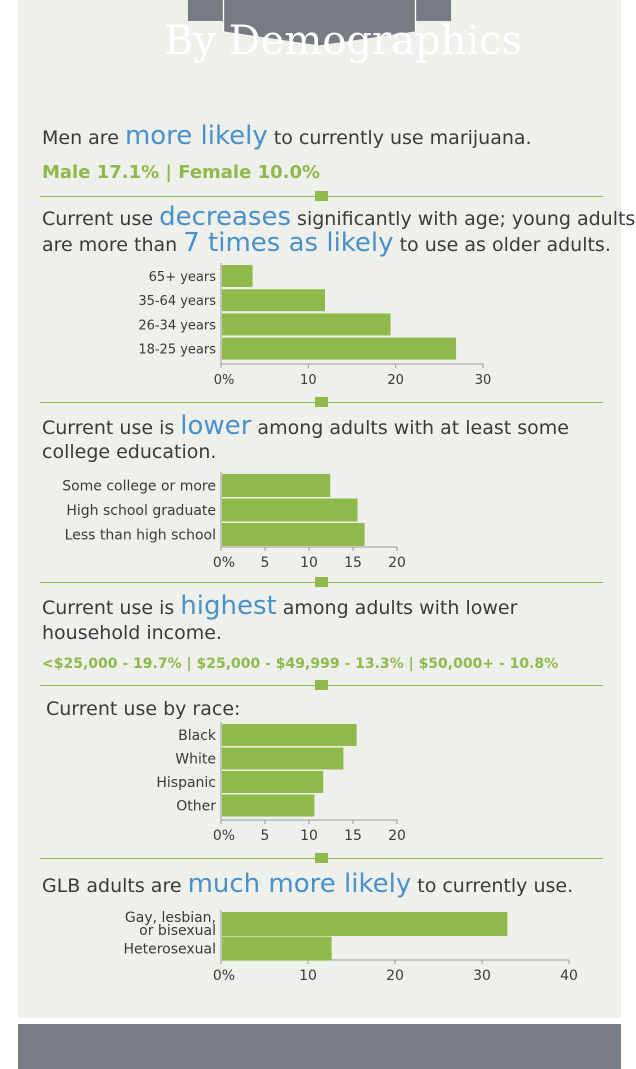 This screenshot has height=1069, width=636. What do you see at coordinates (569, 976) in the screenshot?
I see `x-tick-label: 40` at bounding box center [569, 976].